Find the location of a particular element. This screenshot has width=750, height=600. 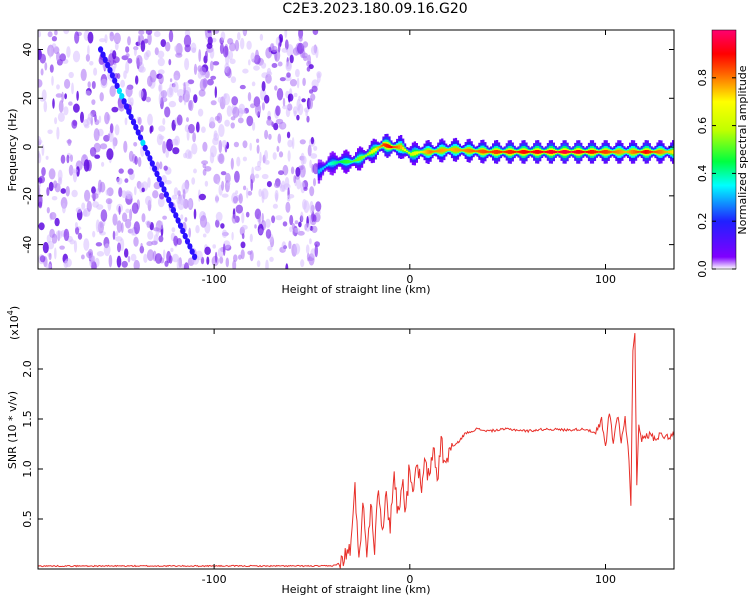

diagonal-streak is located at coordinates (148, 153).